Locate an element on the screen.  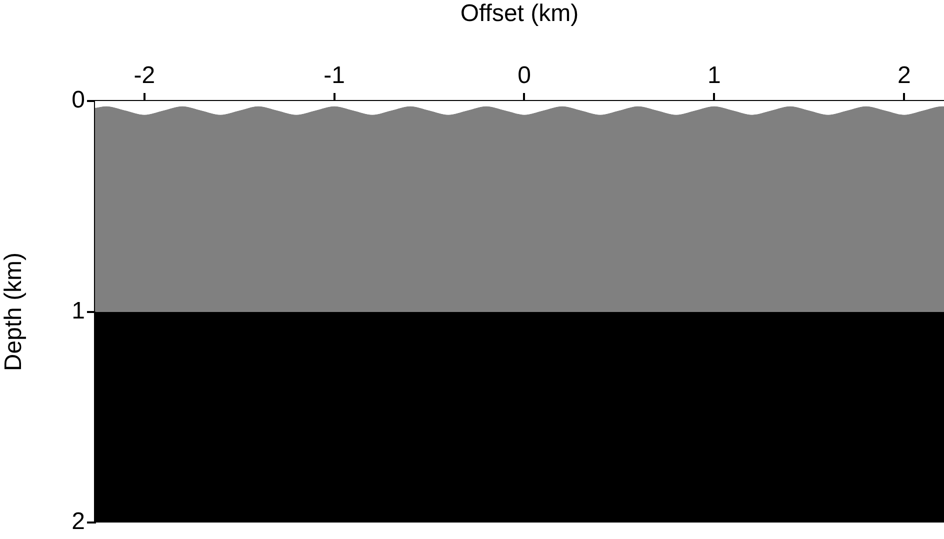
y-tick-label: 1 is located at coordinates (78, 310).